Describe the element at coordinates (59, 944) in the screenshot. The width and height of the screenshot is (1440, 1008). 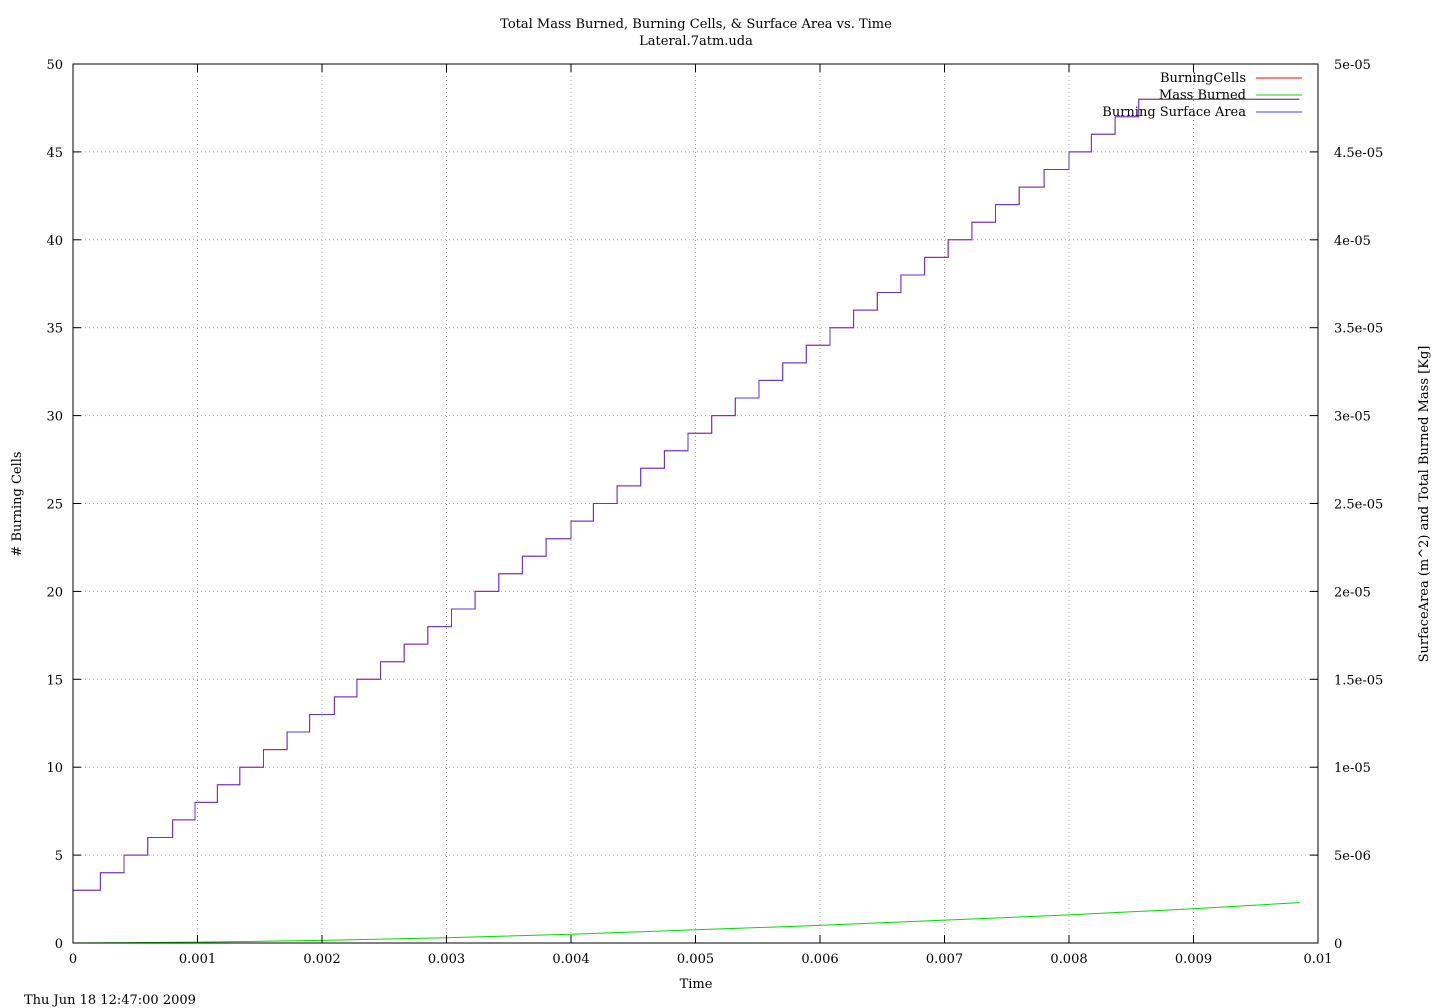
I see `y-tick-label: 0` at that location.